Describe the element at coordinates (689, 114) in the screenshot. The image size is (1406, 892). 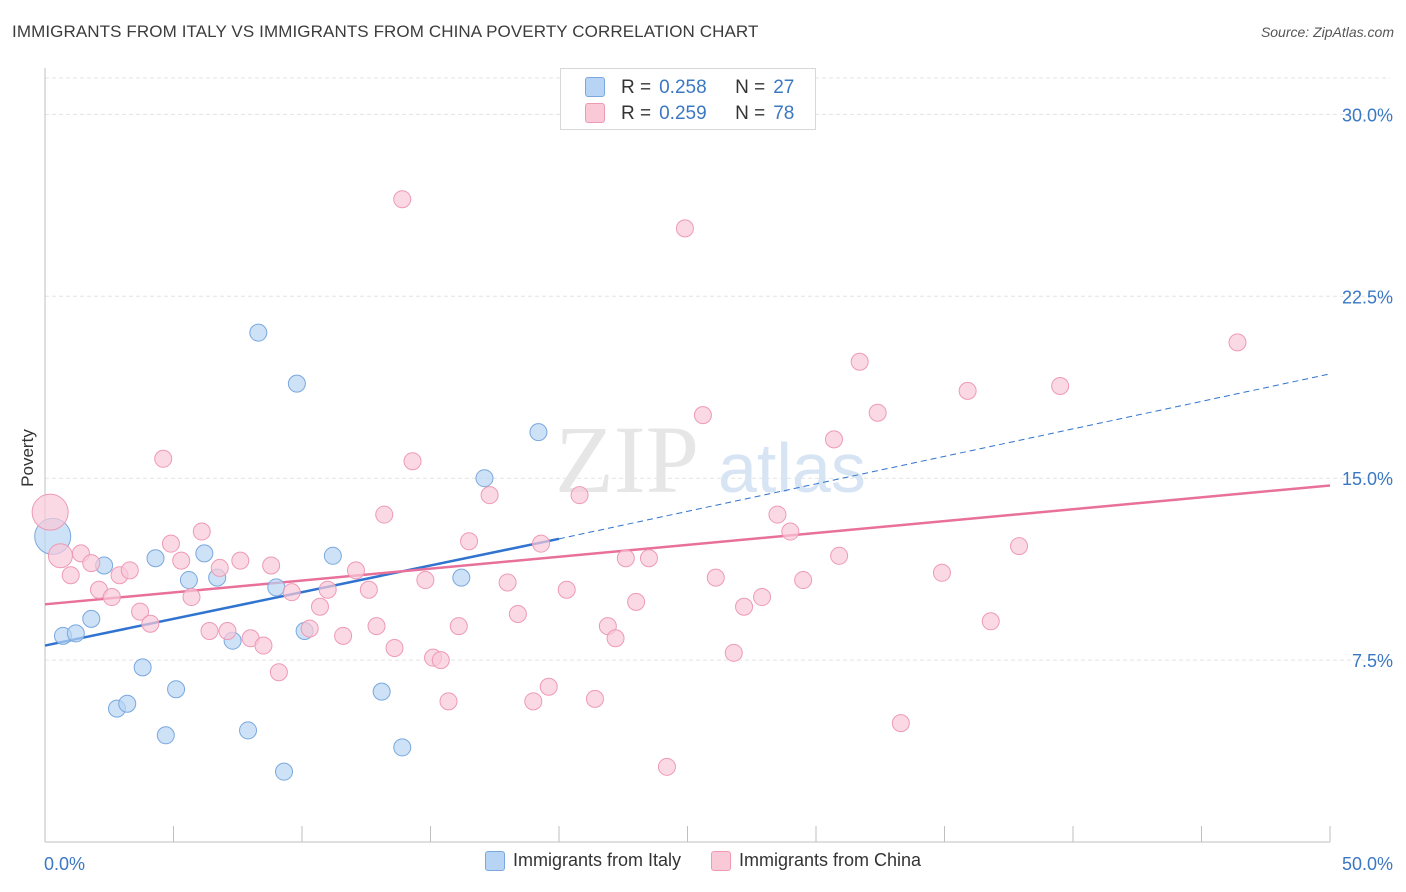
I see `stat-row-china: R = 0.259 N = 78` at that location.